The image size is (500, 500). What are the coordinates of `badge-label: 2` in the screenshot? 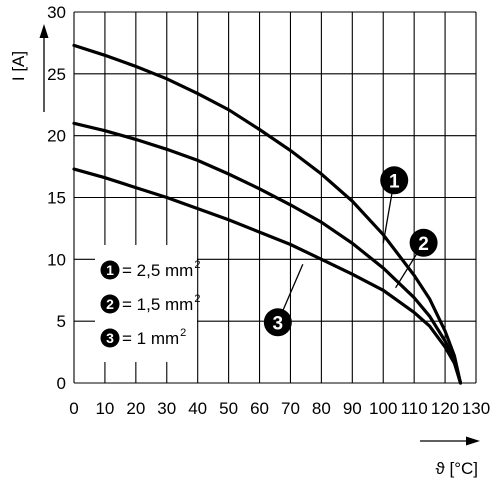 It's located at (423, 244).